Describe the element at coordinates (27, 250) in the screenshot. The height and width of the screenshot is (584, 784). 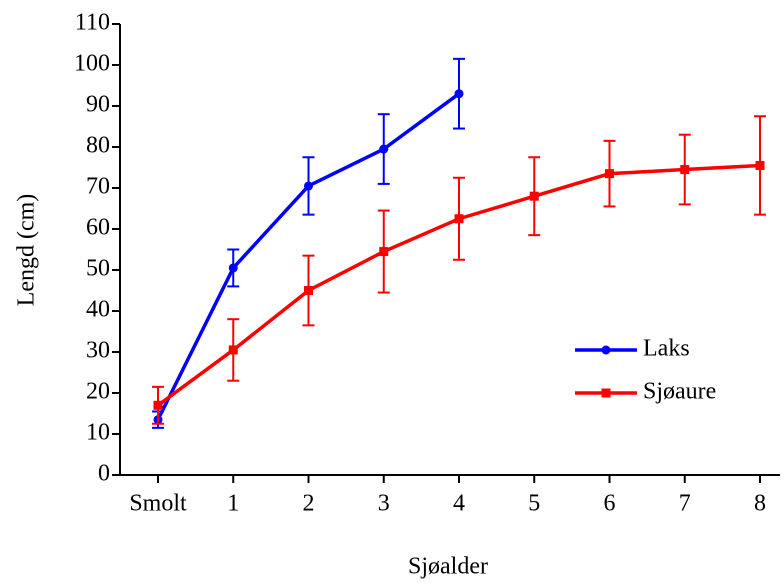
I see `y-axis-label: Lengd (cm)` at that location.